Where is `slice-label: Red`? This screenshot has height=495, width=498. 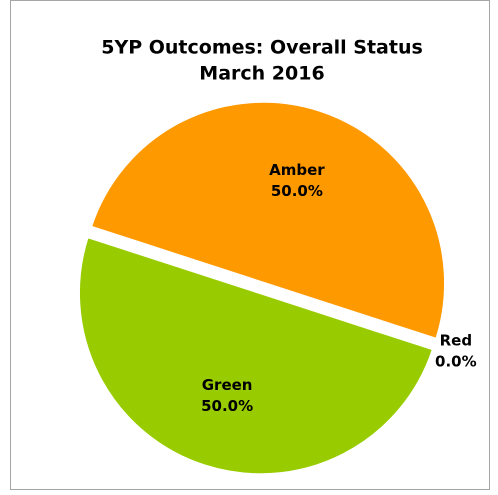
slice-label: Red is located at coordinates (456, 340).